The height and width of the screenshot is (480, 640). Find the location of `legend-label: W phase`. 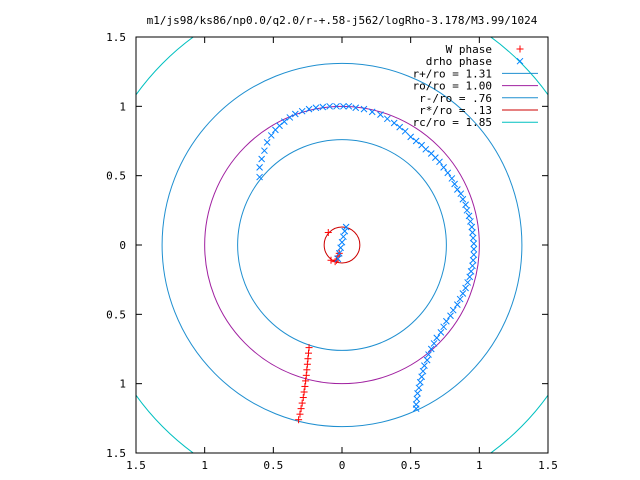

legend-label: W phase is located at coordinates (469, 49).